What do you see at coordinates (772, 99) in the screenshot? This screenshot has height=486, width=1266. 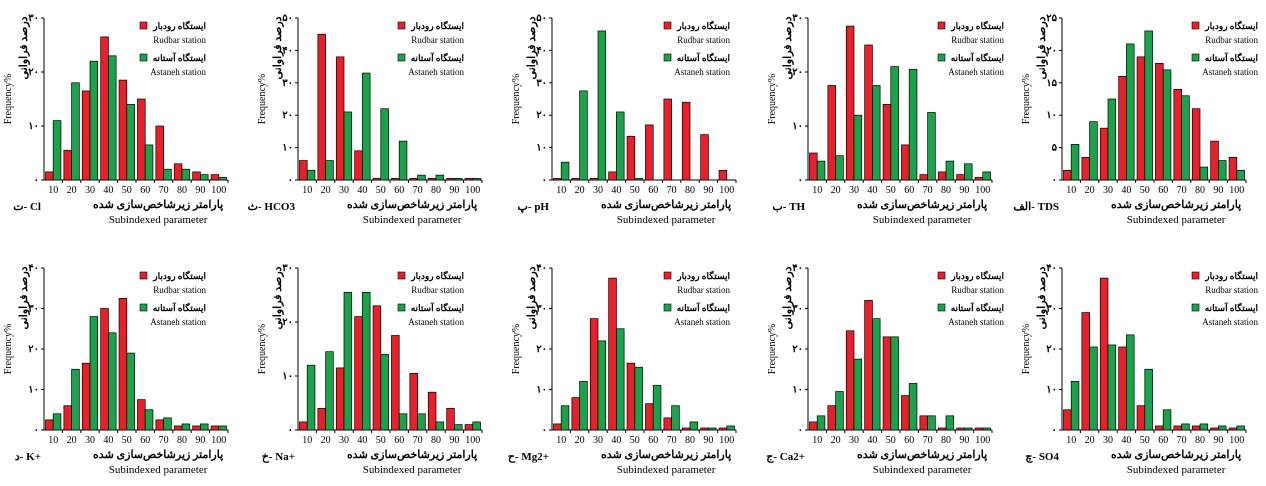 I see `y-axis-label-en: Frequency%` at bounding box center [772, 99].